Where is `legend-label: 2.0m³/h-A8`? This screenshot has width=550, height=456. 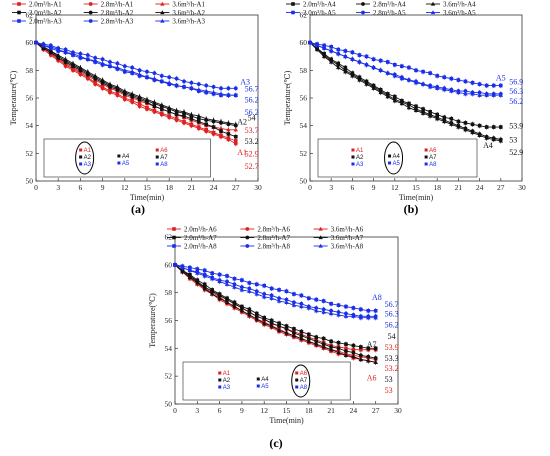 legend-label: 2.0m³/h-A8 is located at coordinates (200, 247).